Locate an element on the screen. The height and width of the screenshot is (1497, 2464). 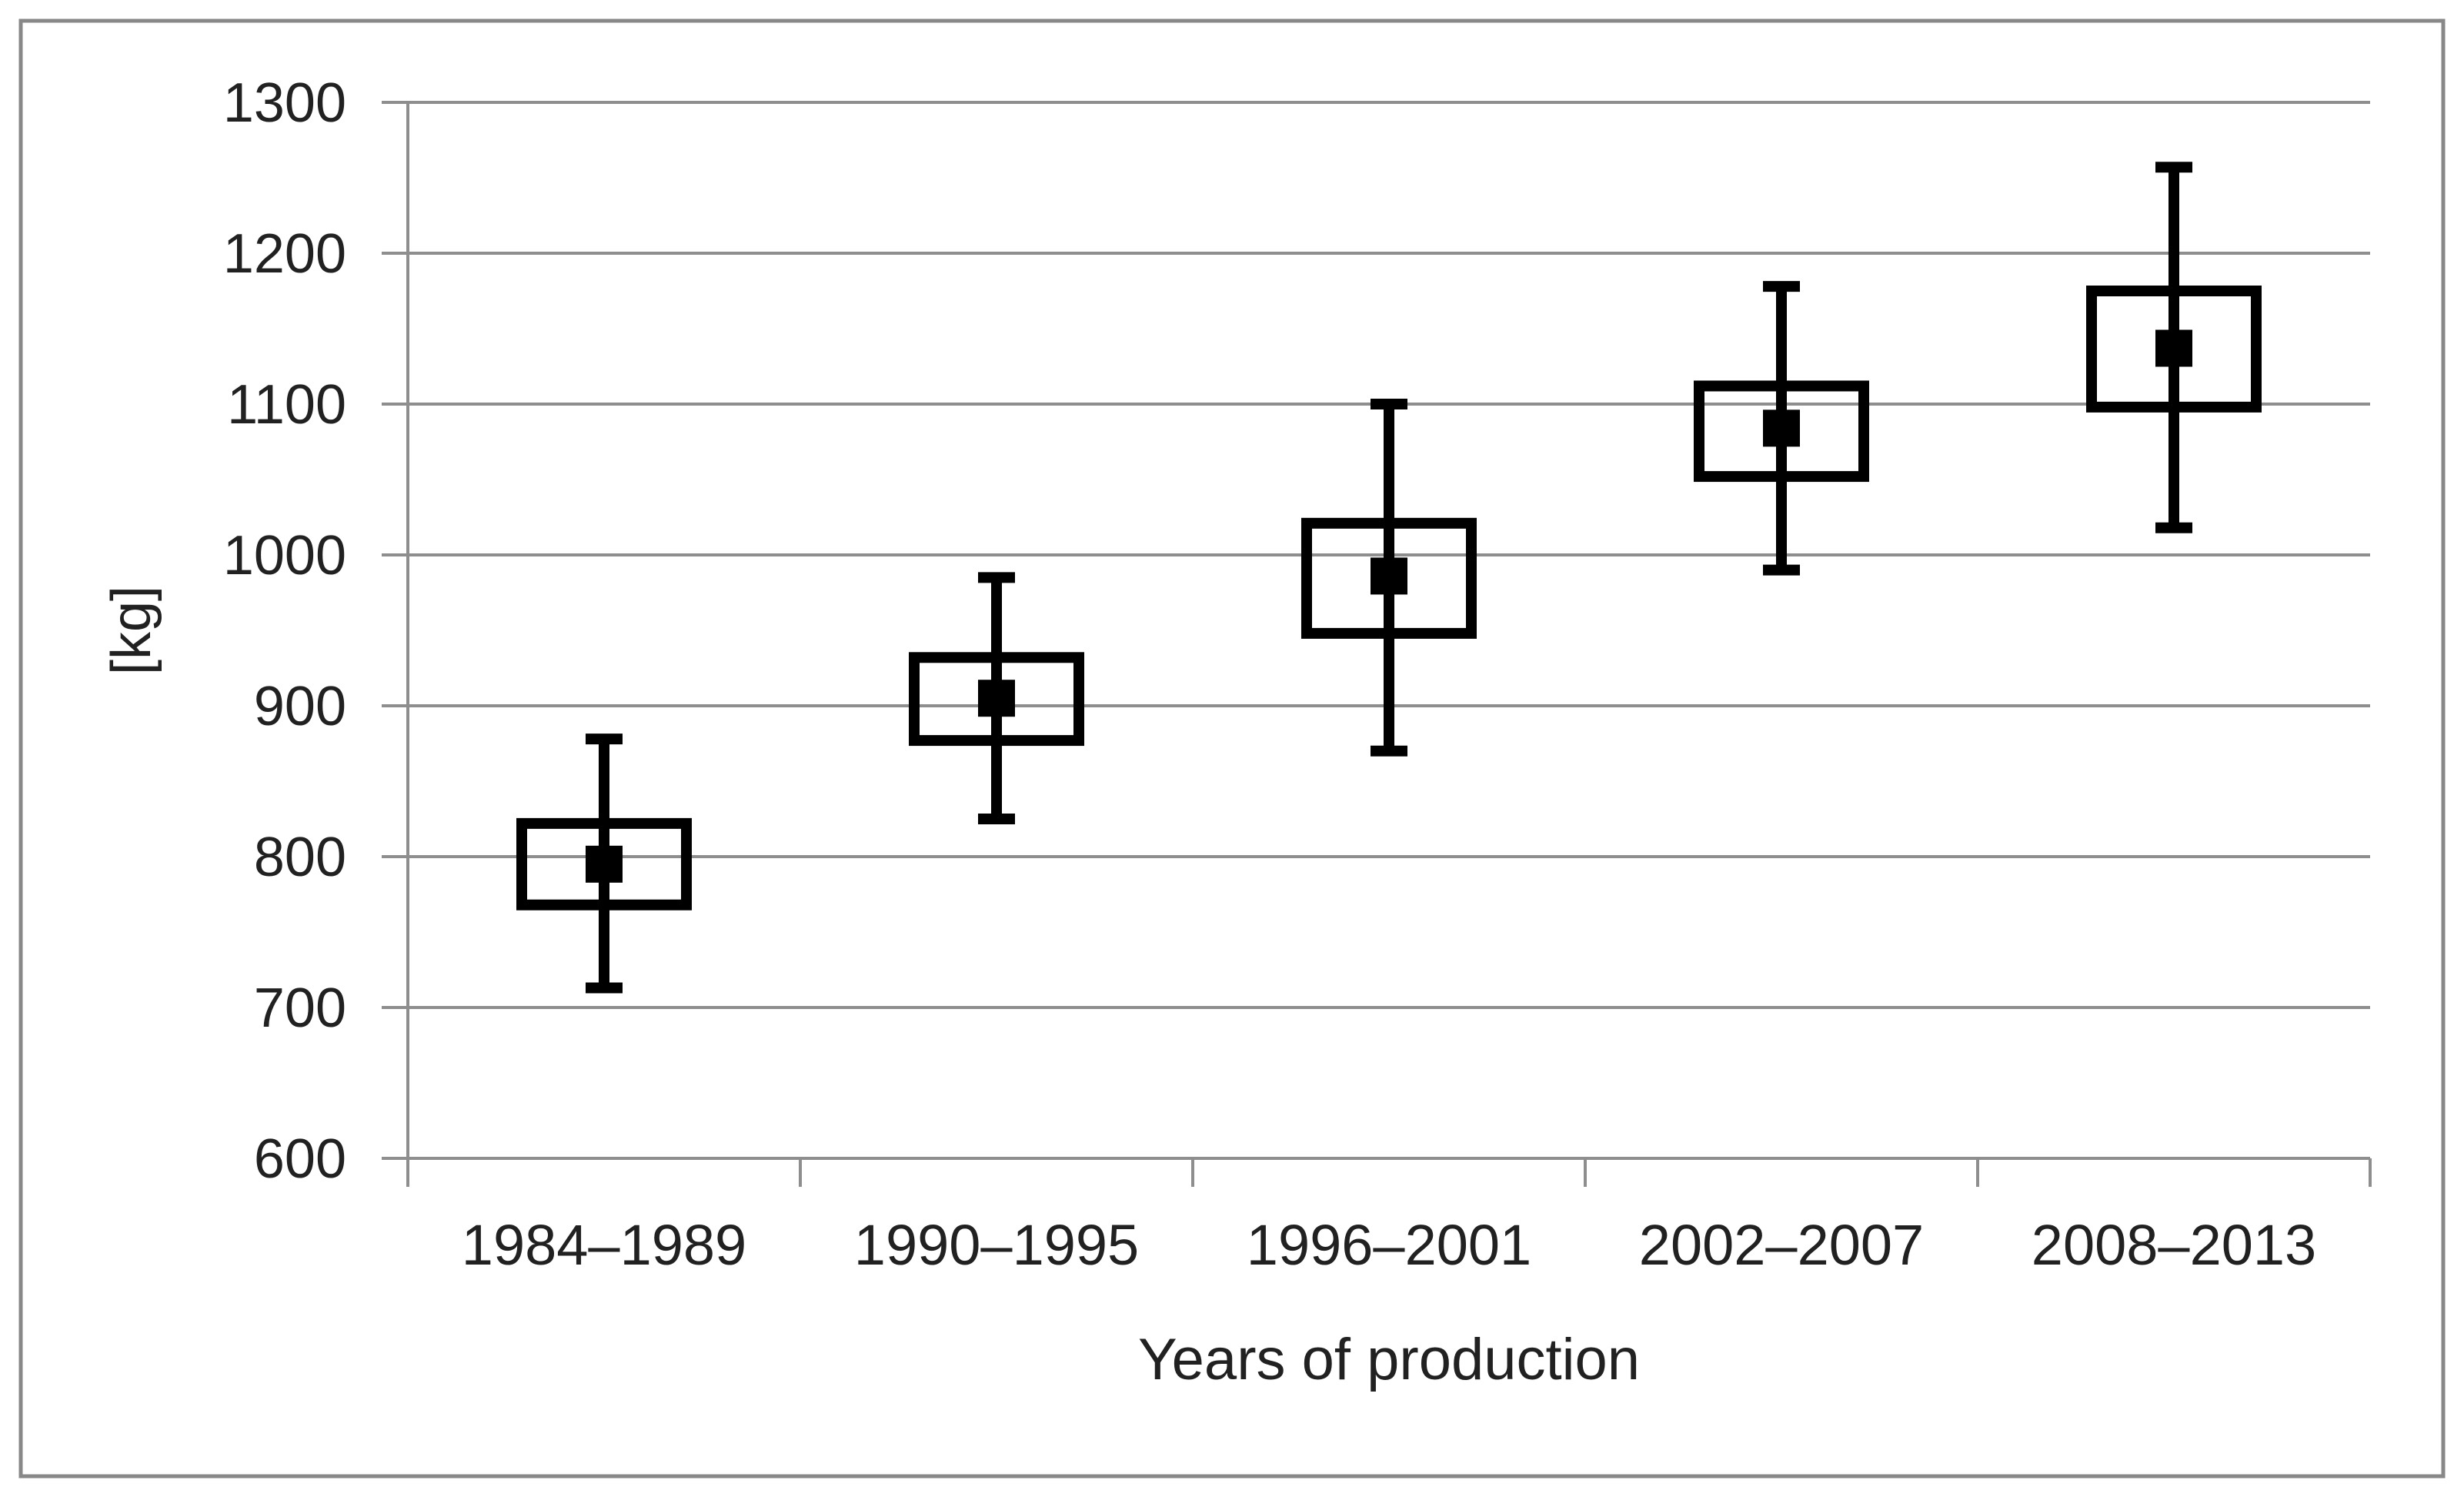
x-category-label: 1996–2001 is located at coordinates (1389, 1245).